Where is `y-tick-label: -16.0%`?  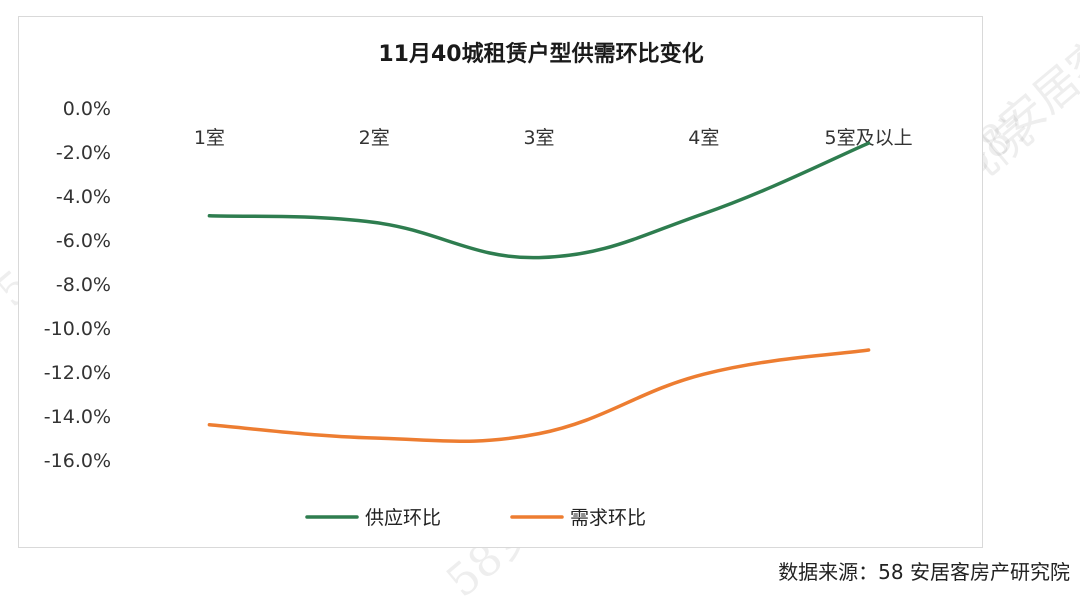 y-tick-label: -16.0% is located at coordinates (77, 461).